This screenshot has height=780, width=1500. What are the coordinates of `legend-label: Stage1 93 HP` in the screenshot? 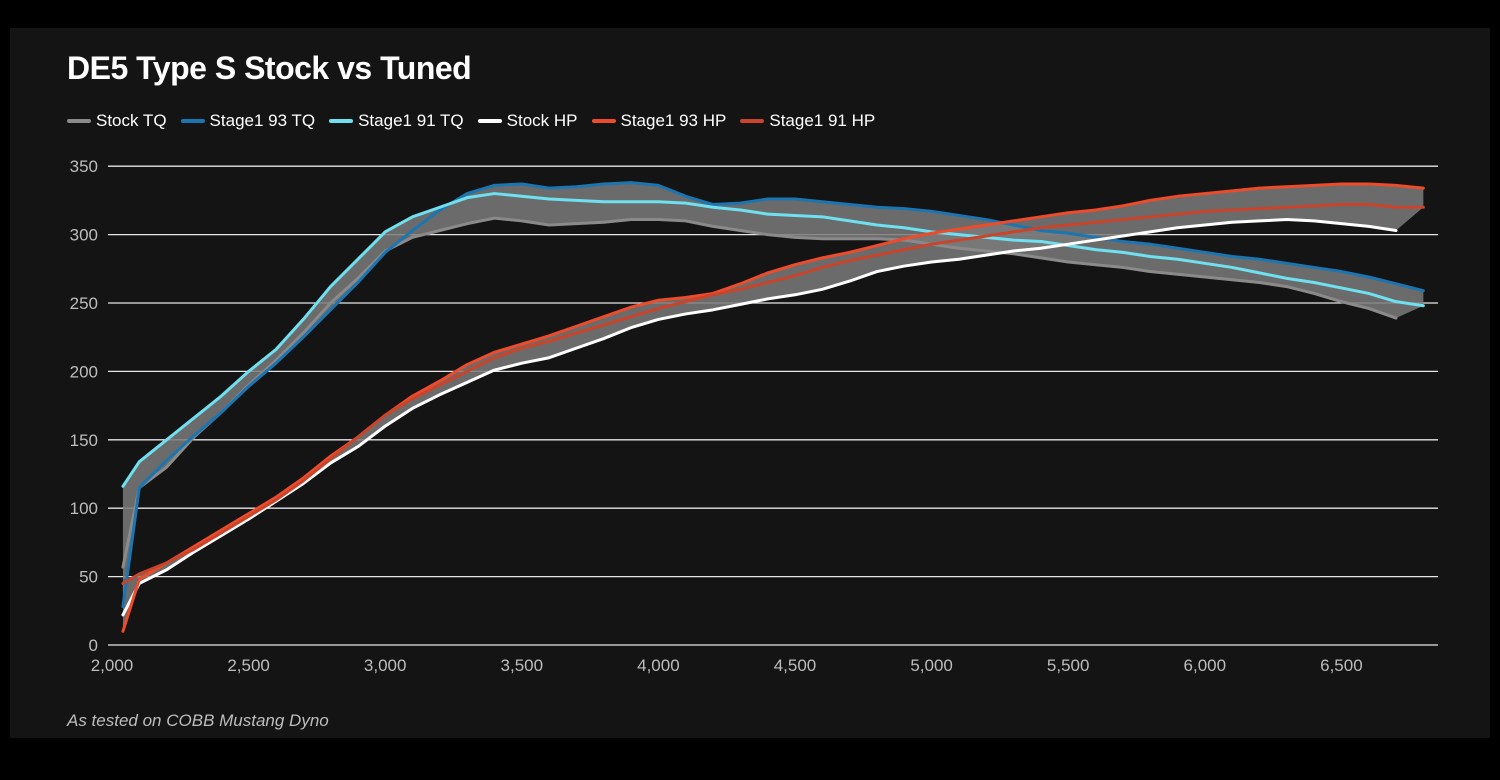 It's located at (673, 120).